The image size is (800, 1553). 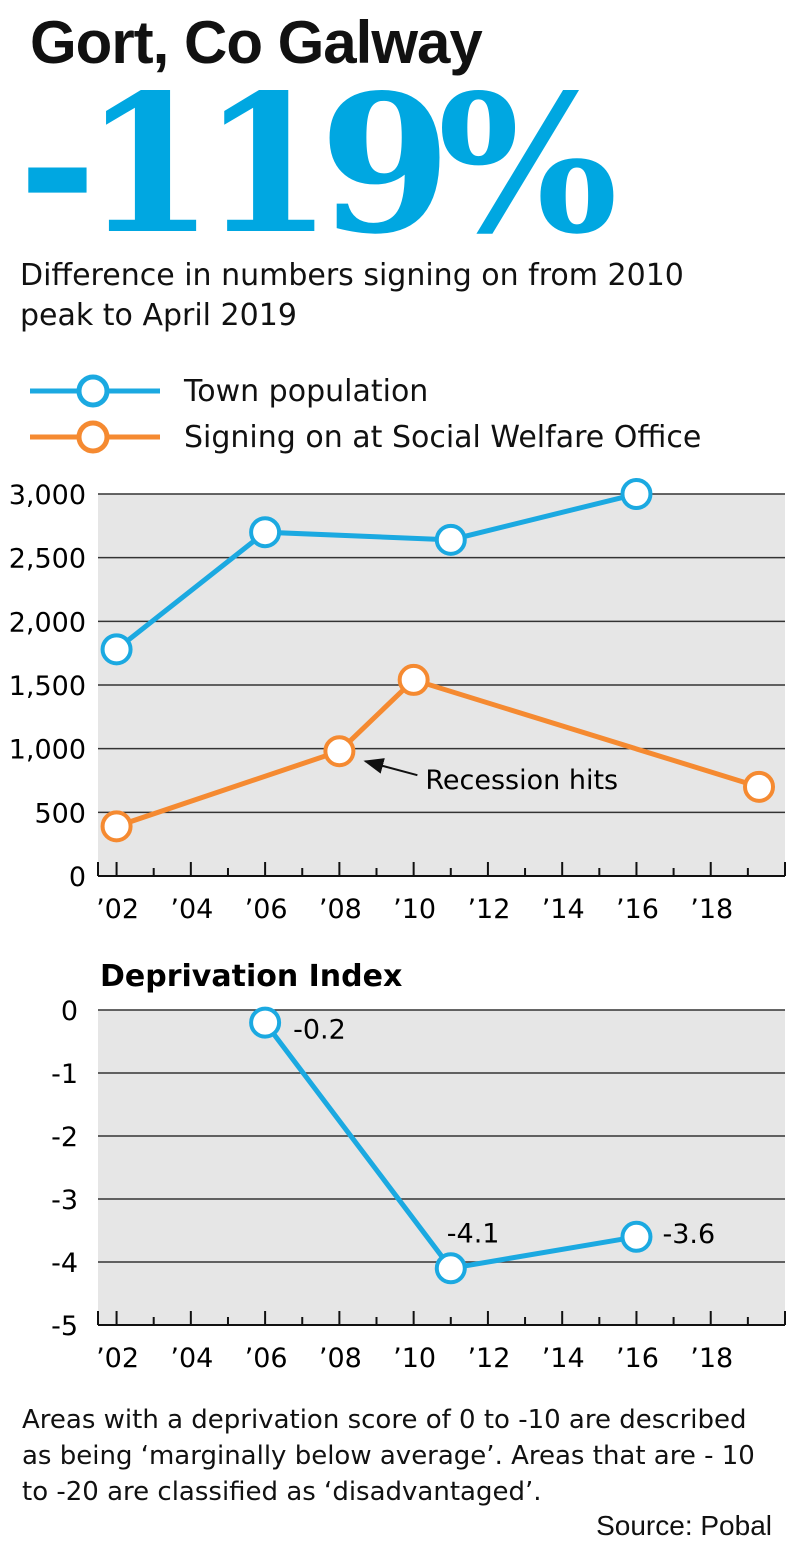 I want to click on y-tick-label: -2, so click(x=64, y=1137).